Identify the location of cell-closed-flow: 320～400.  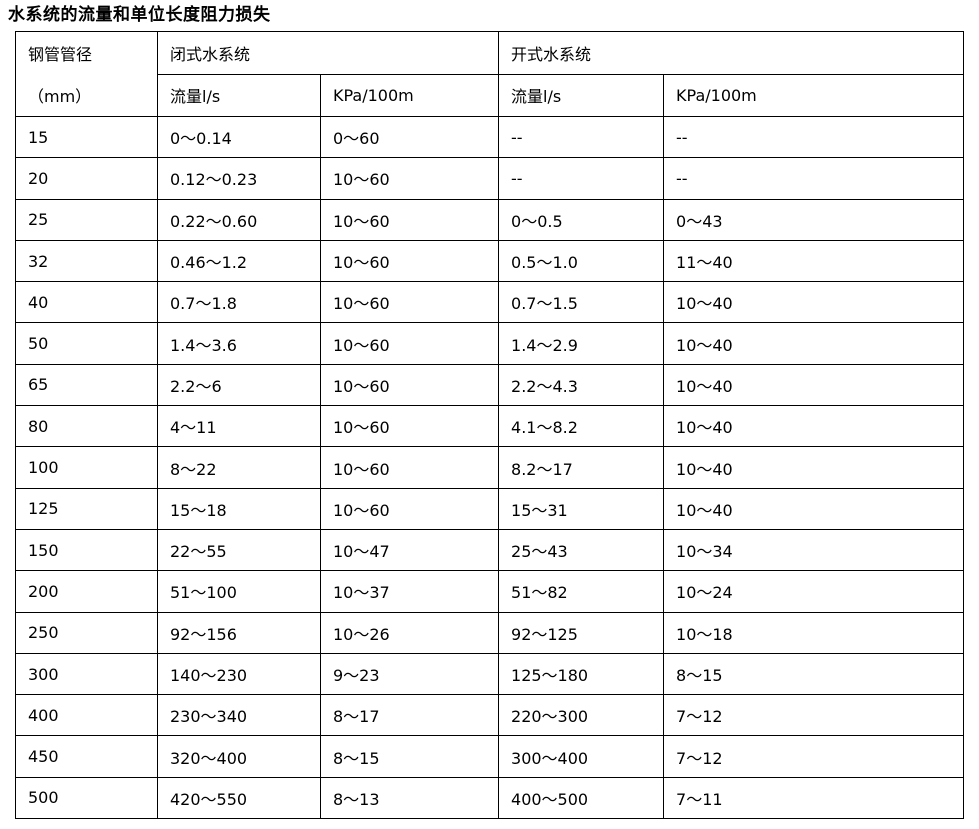
(239, 756).